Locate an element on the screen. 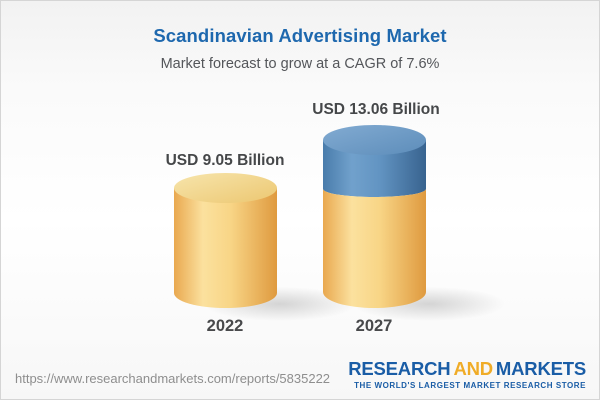 The image size is (600, 400). cylinder-bar-2022 is located at coordinates (225, 240).